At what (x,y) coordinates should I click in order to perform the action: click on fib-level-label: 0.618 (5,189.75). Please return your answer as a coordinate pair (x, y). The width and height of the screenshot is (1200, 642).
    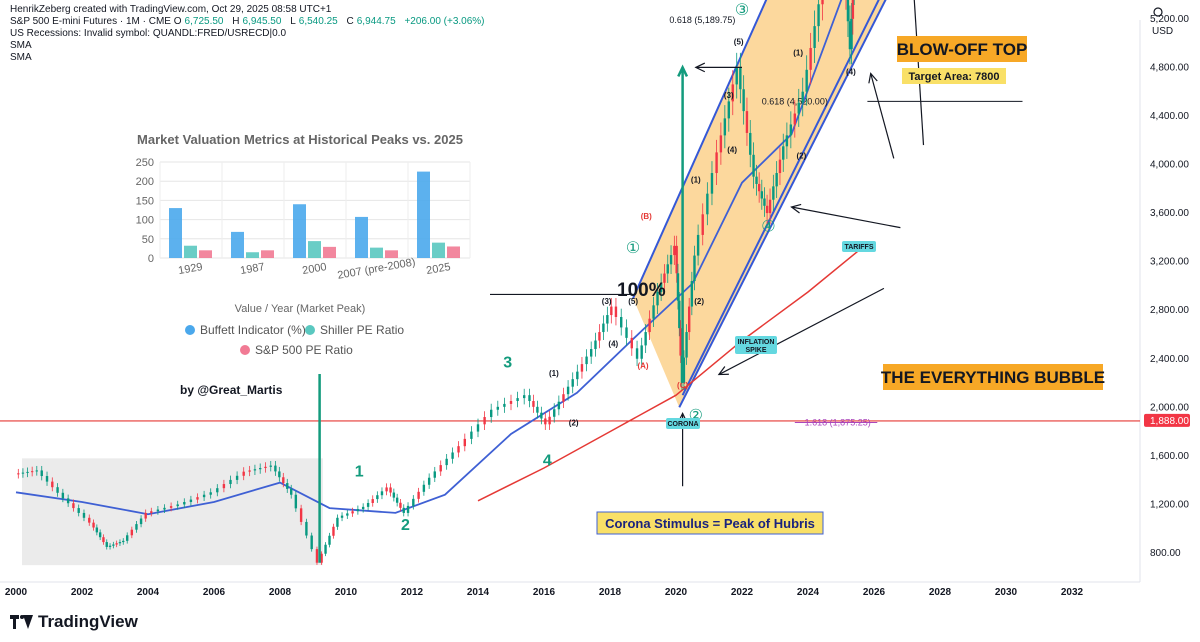
    Looking at the image, I should click on (702, 20).